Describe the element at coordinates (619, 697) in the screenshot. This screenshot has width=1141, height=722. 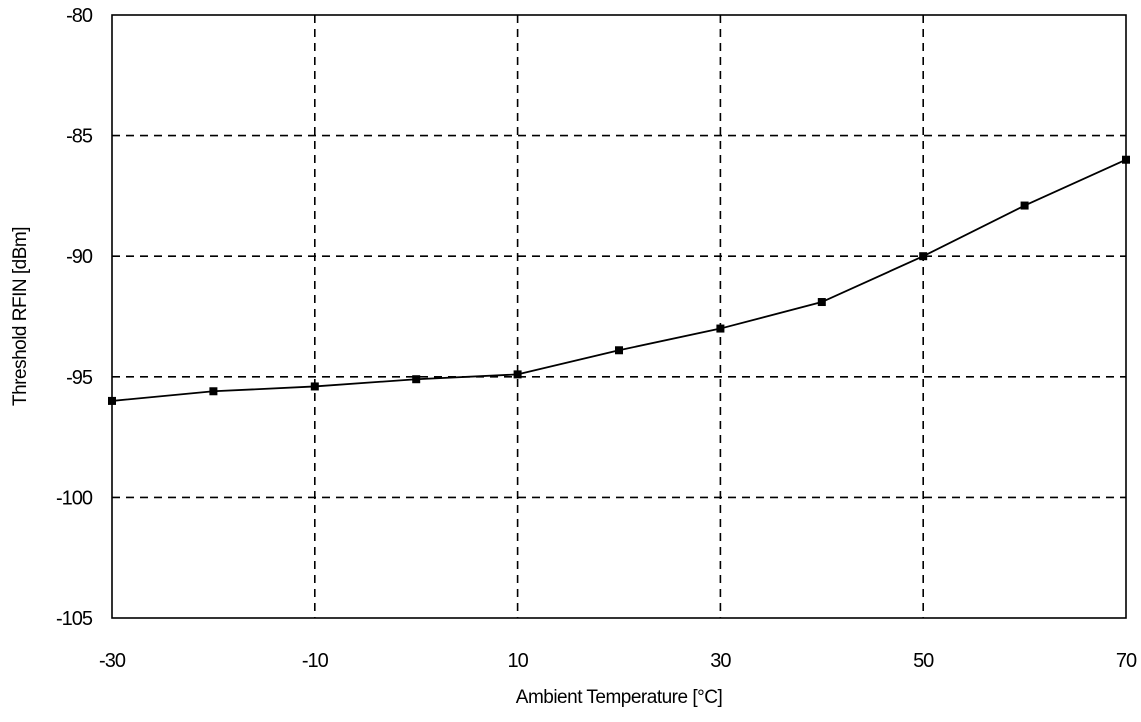
I see `x-axis-title: Ambient Temperature [°C]` at that location.